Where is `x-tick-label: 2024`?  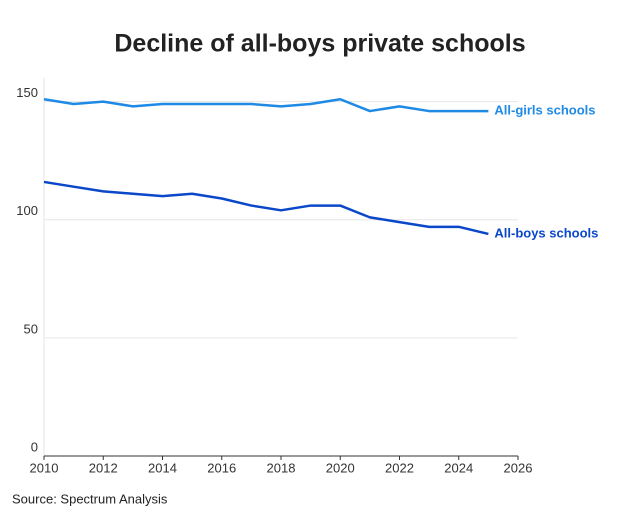
x-tick-label: 2024 is located at coordinates (458, 467).